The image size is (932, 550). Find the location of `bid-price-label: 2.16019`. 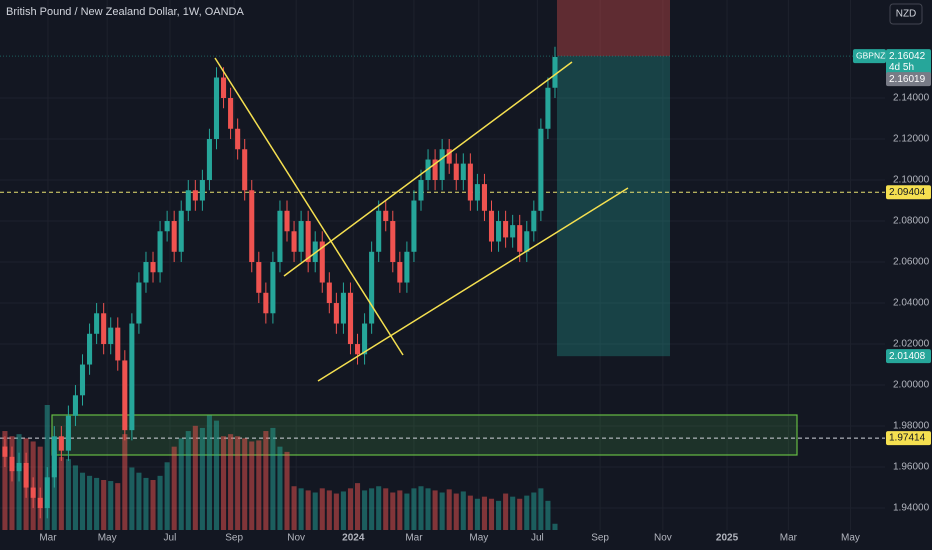

bid-price-label: 2.16019 is located at coordinates (907, 79).